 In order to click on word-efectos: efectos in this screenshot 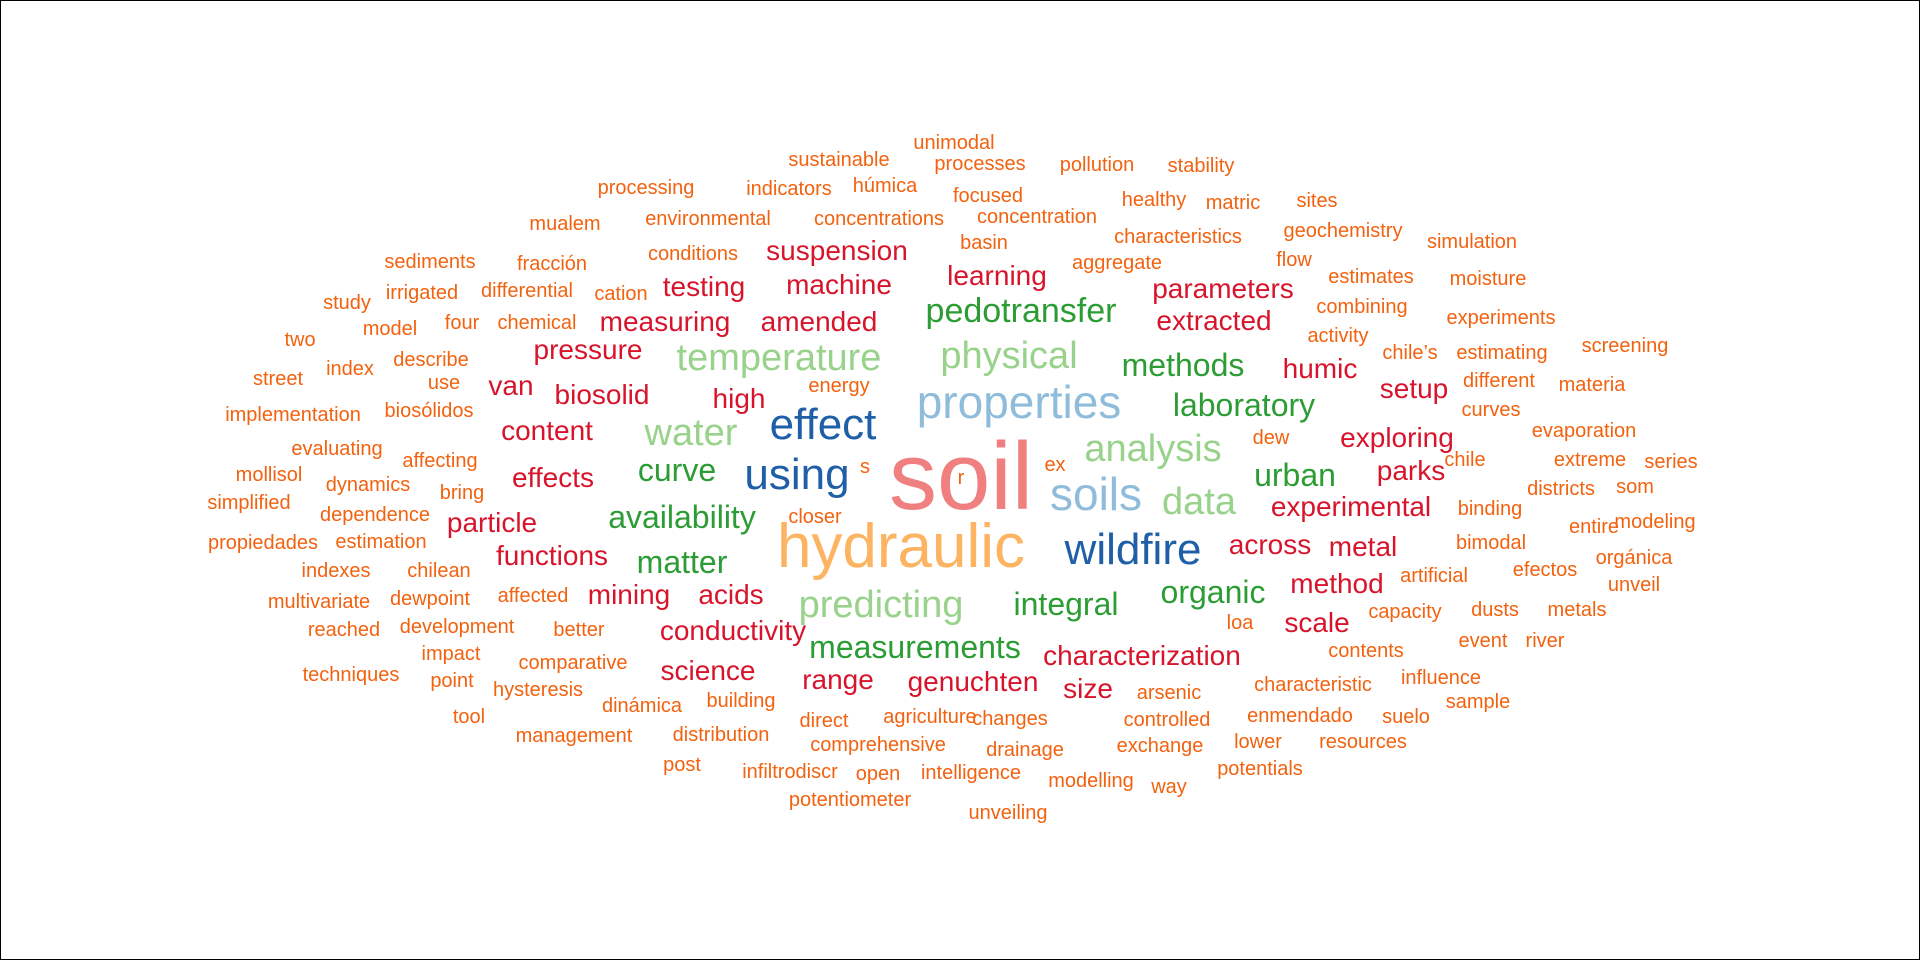, I will do `click(1545, 570)`.